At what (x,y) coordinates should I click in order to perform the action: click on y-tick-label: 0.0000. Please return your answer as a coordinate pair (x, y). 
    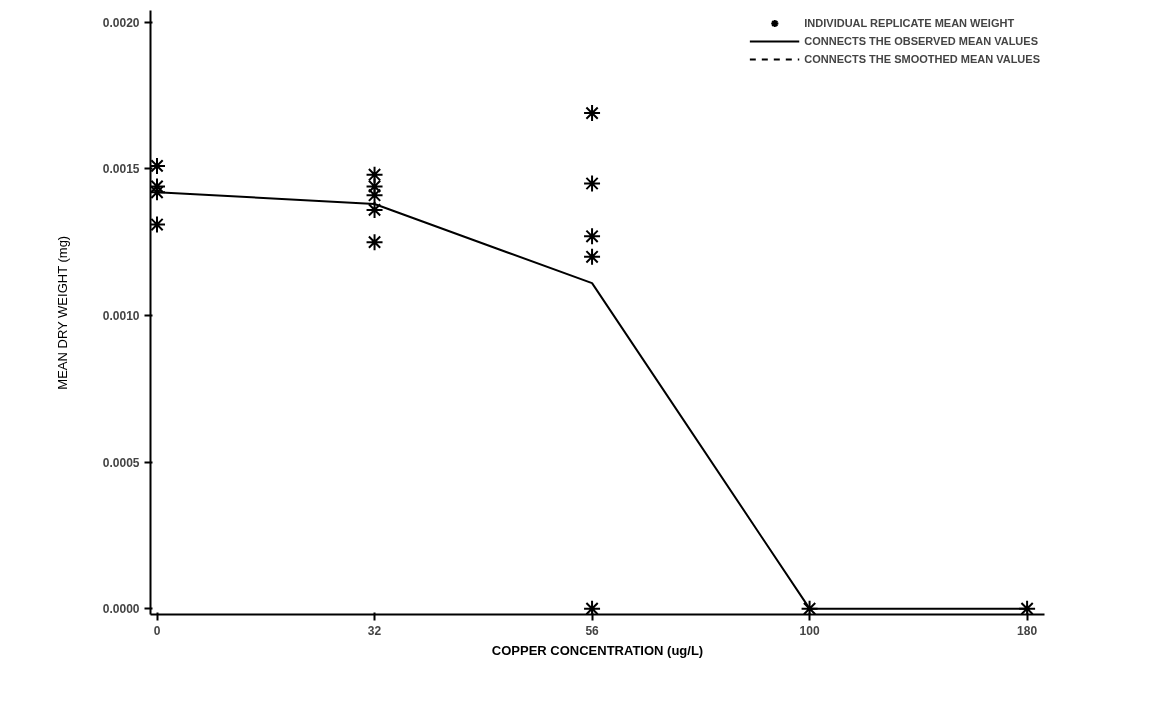
    Looking at the image, I should click on (121, 609).